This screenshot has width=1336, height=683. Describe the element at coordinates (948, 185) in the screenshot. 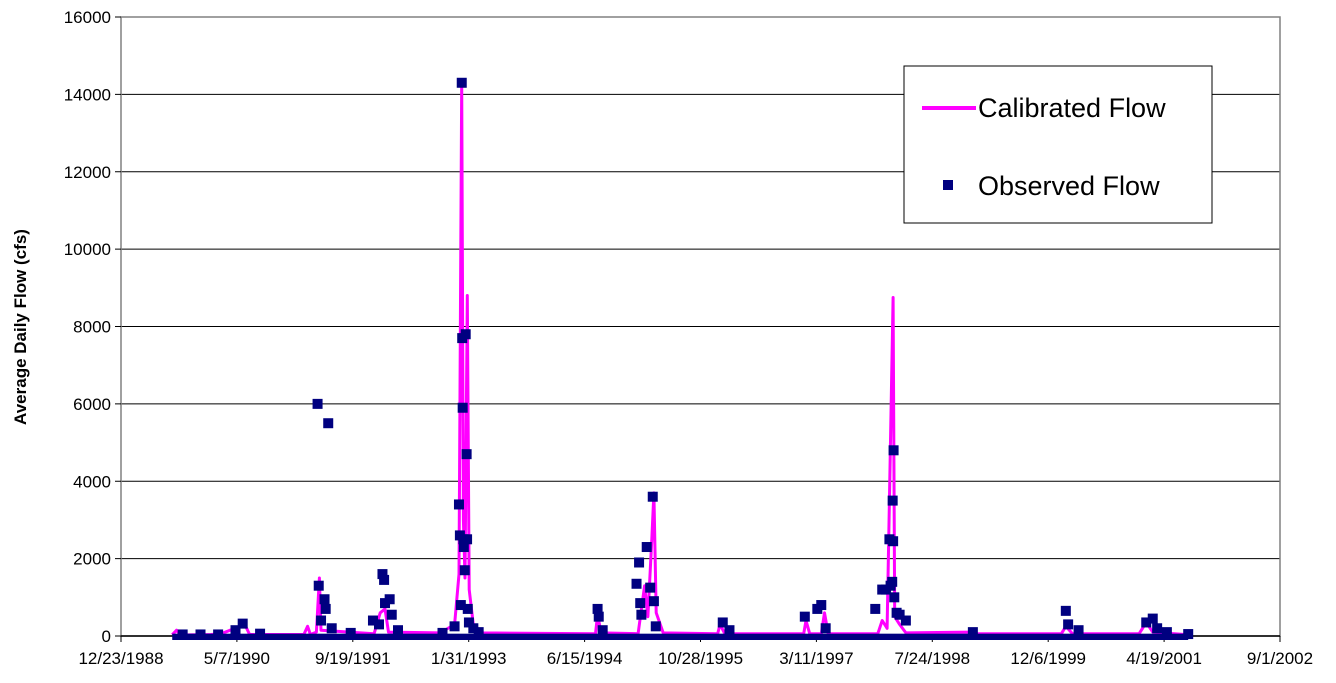

I see `legend-observed-swatch` at that location.